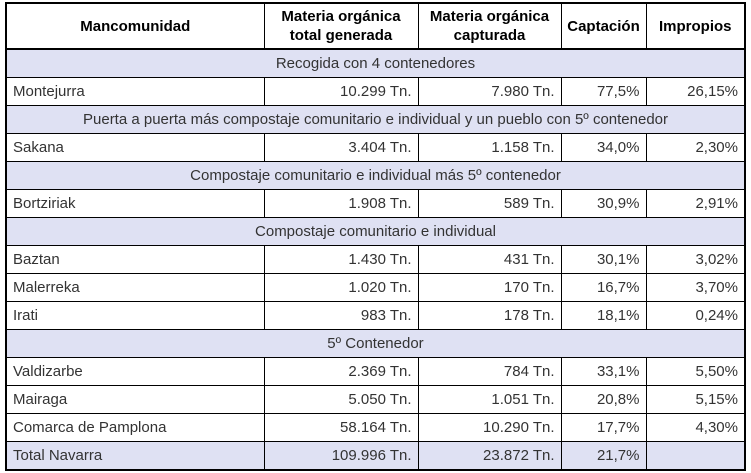  Describe the element at coordinates (695, 428) in the screenshot. I see `cell-impropios: 4,30%` at that location.